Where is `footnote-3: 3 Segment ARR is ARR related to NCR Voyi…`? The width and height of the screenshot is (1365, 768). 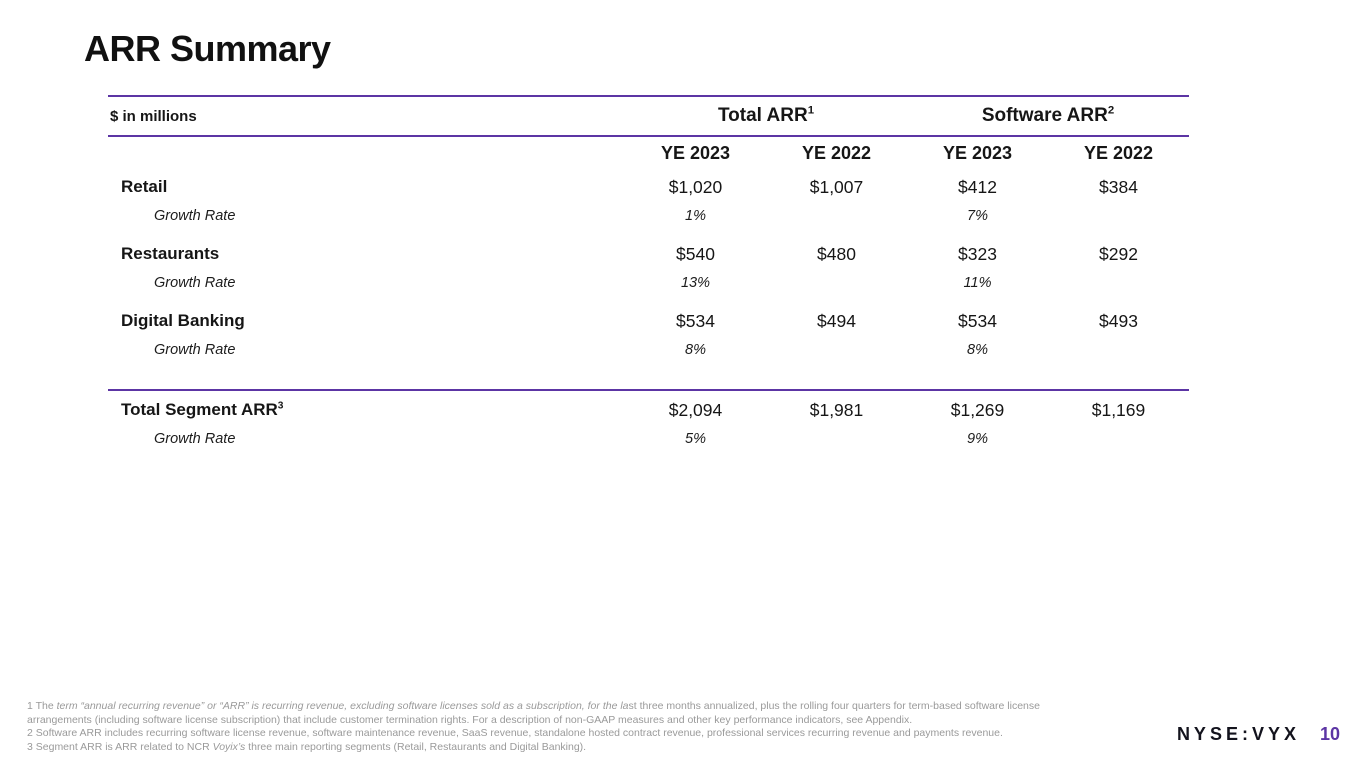
footnote-3: 3 Segment ARR is ARR related to NCR Voyi… is located at coordinates (594, 748).